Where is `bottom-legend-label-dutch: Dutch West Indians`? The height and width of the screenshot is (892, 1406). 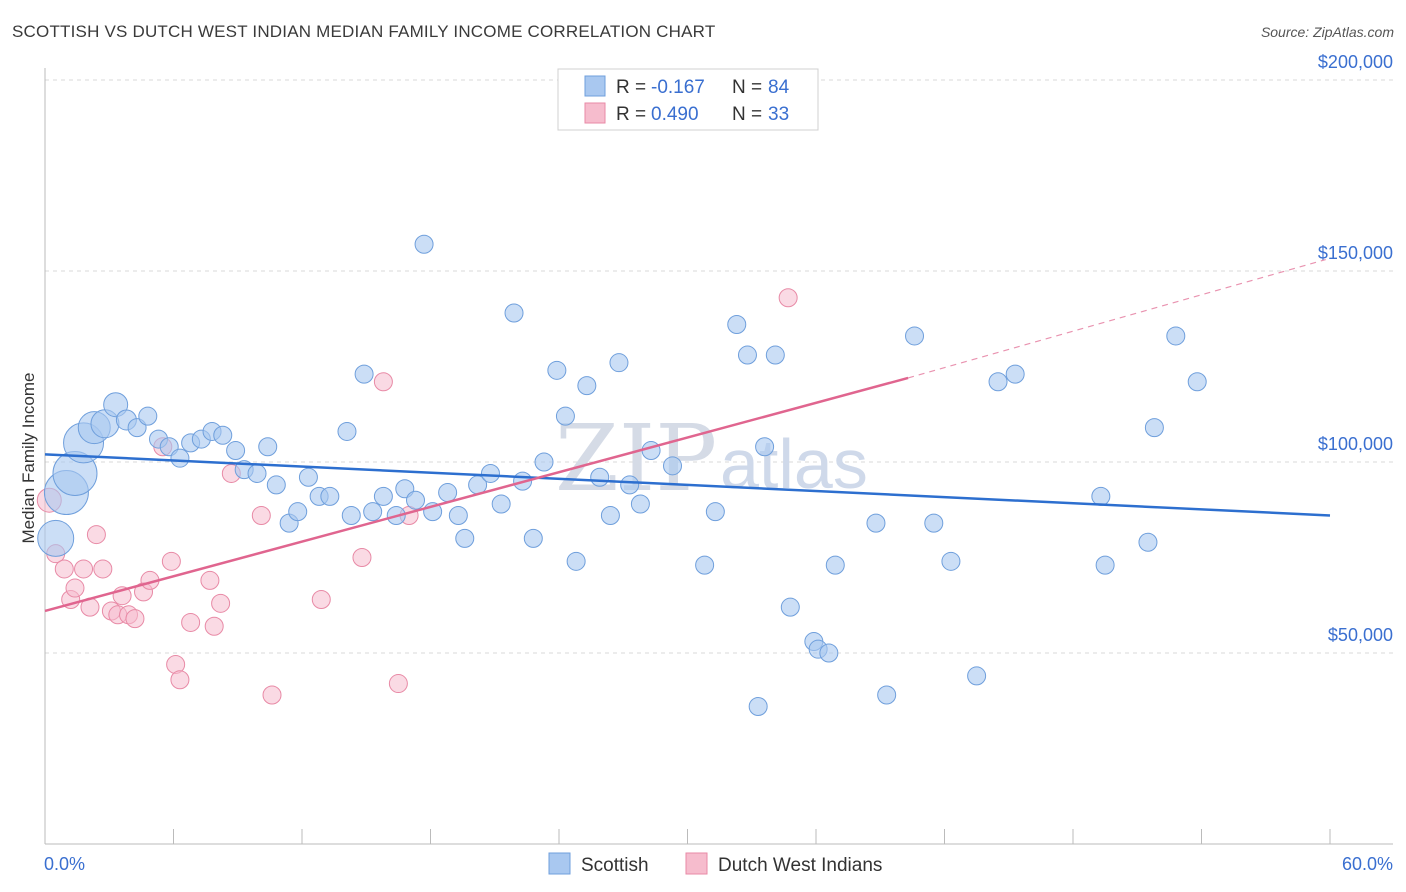 bottom-legend-label-dutch: Dutch West Indians is located at coordinates (800, 865).